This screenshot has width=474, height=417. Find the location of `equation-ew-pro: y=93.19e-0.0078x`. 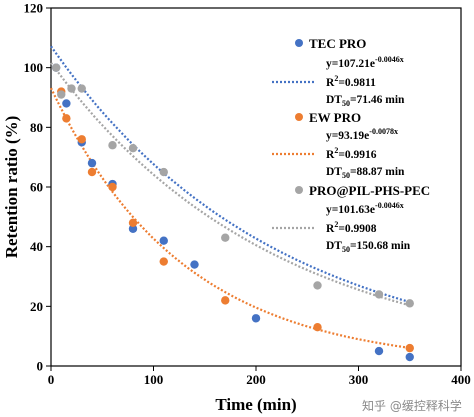

equation-ew-pro: y=93.19e-0.0078x is located at coordinates (362, 134).